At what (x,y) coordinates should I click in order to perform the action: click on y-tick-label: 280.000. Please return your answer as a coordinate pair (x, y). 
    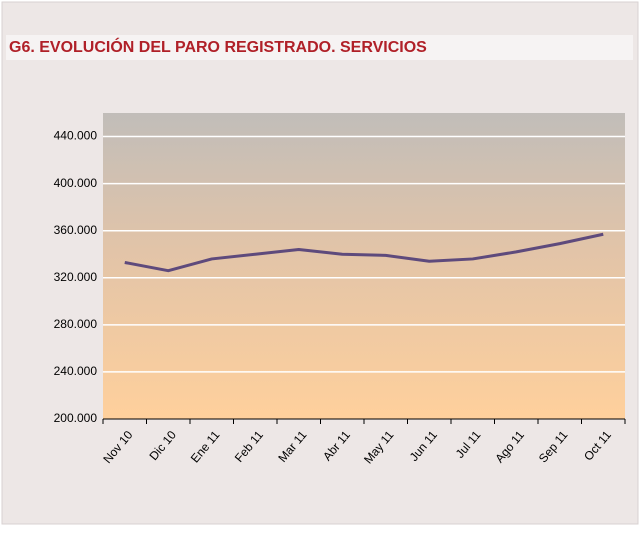
    Looking at the image, I should click on (76, 324).